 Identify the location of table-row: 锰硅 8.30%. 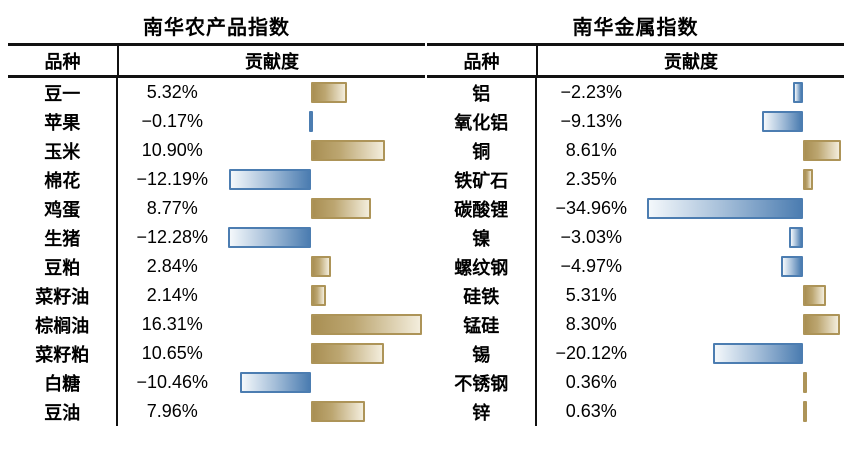
(635, 324).